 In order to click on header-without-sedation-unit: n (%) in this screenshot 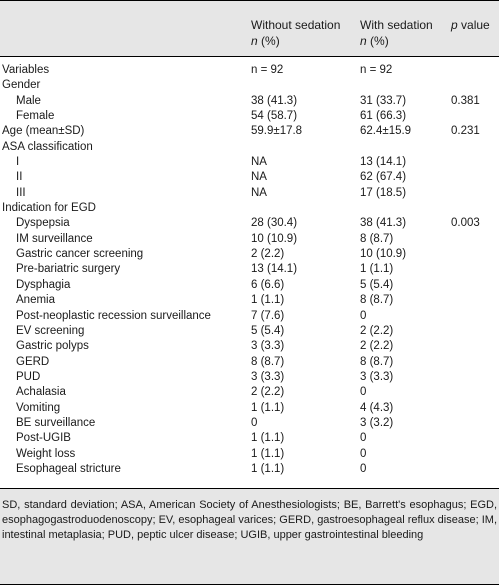, I will do `click(265, 41)`.